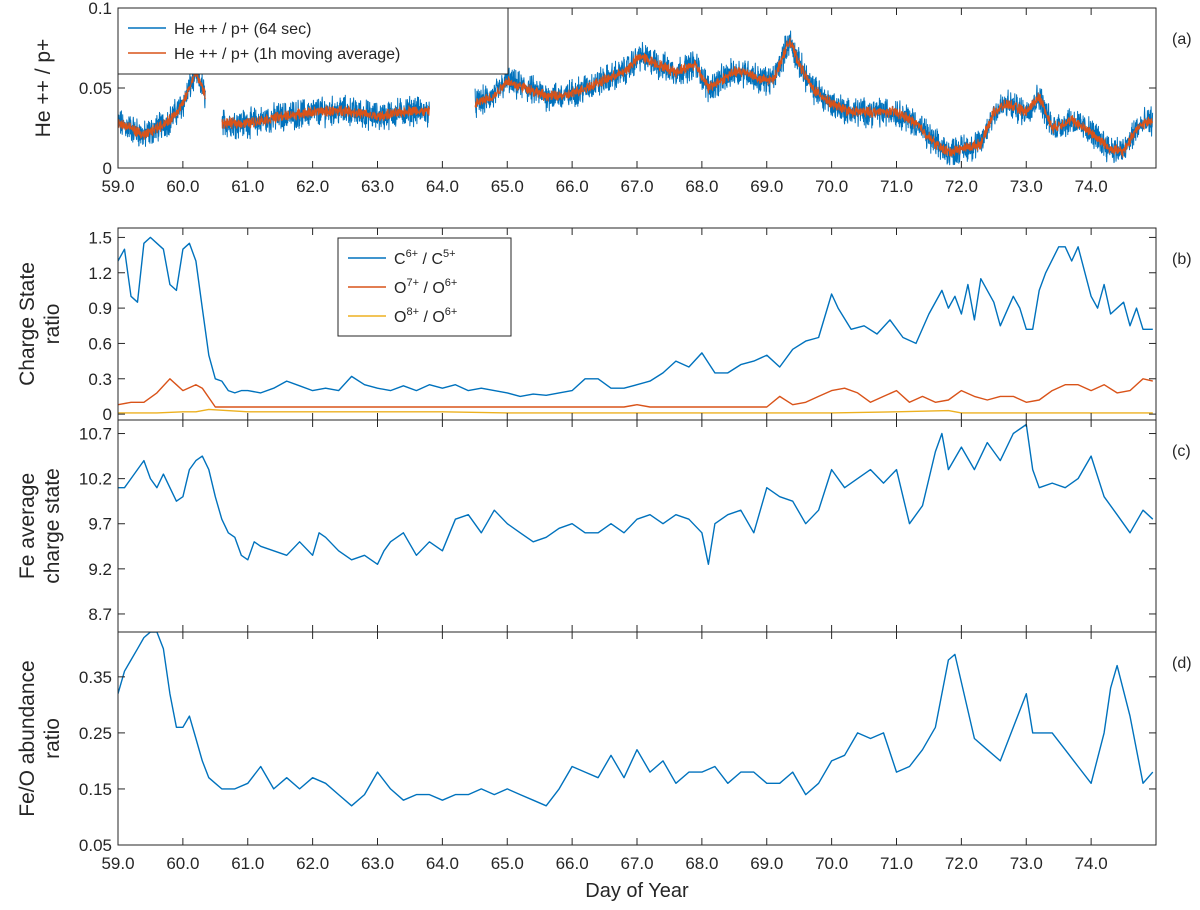 The height and width of the screenshot is (910, 1200). I want to click on legend-box, so click(313, 41).